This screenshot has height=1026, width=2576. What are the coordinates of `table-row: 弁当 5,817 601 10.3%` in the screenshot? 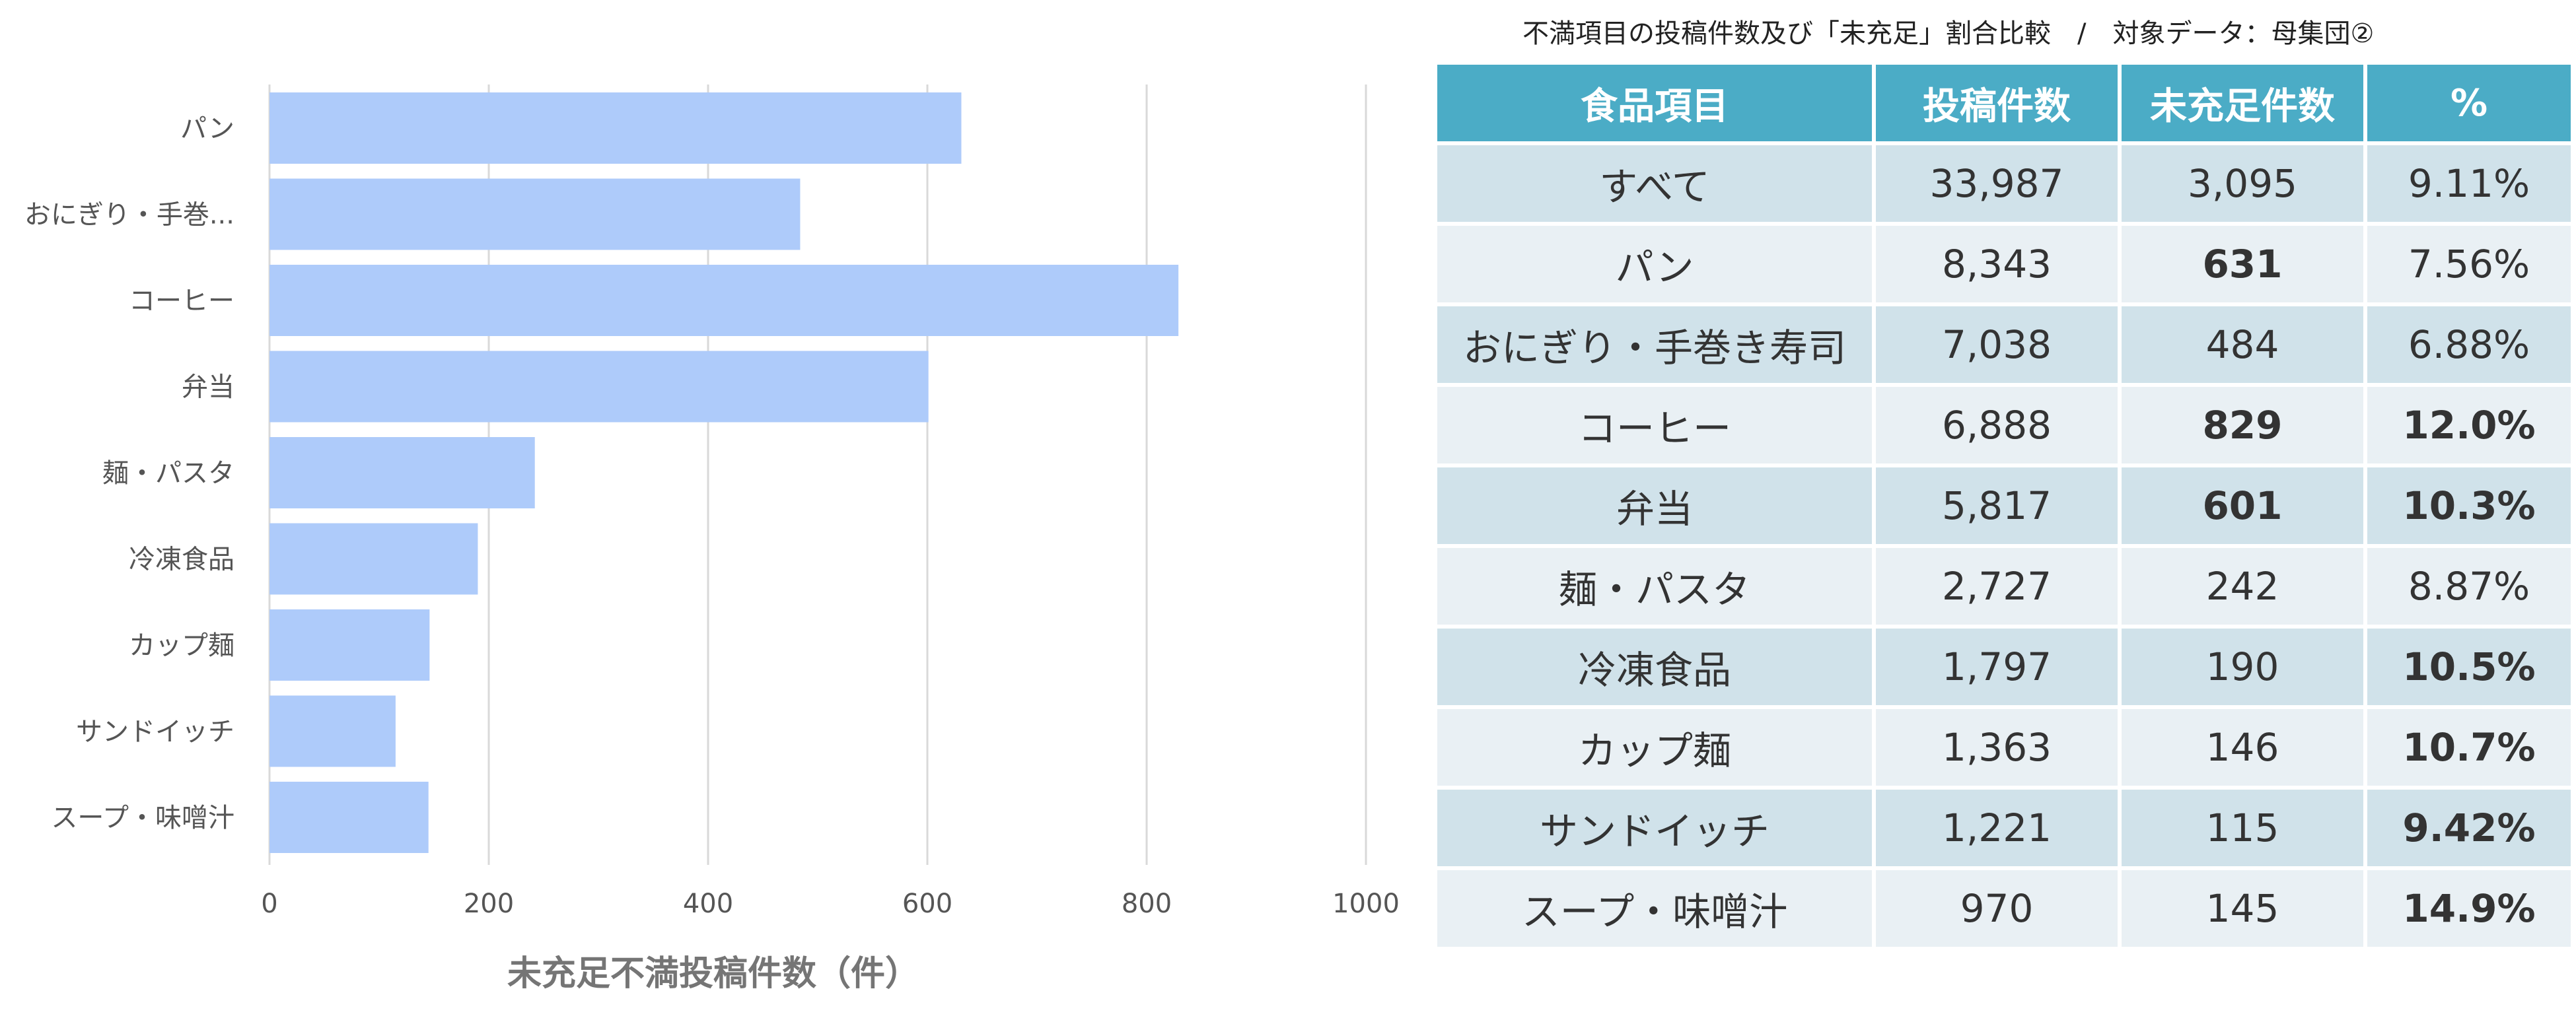 It's located at (2004, 505).